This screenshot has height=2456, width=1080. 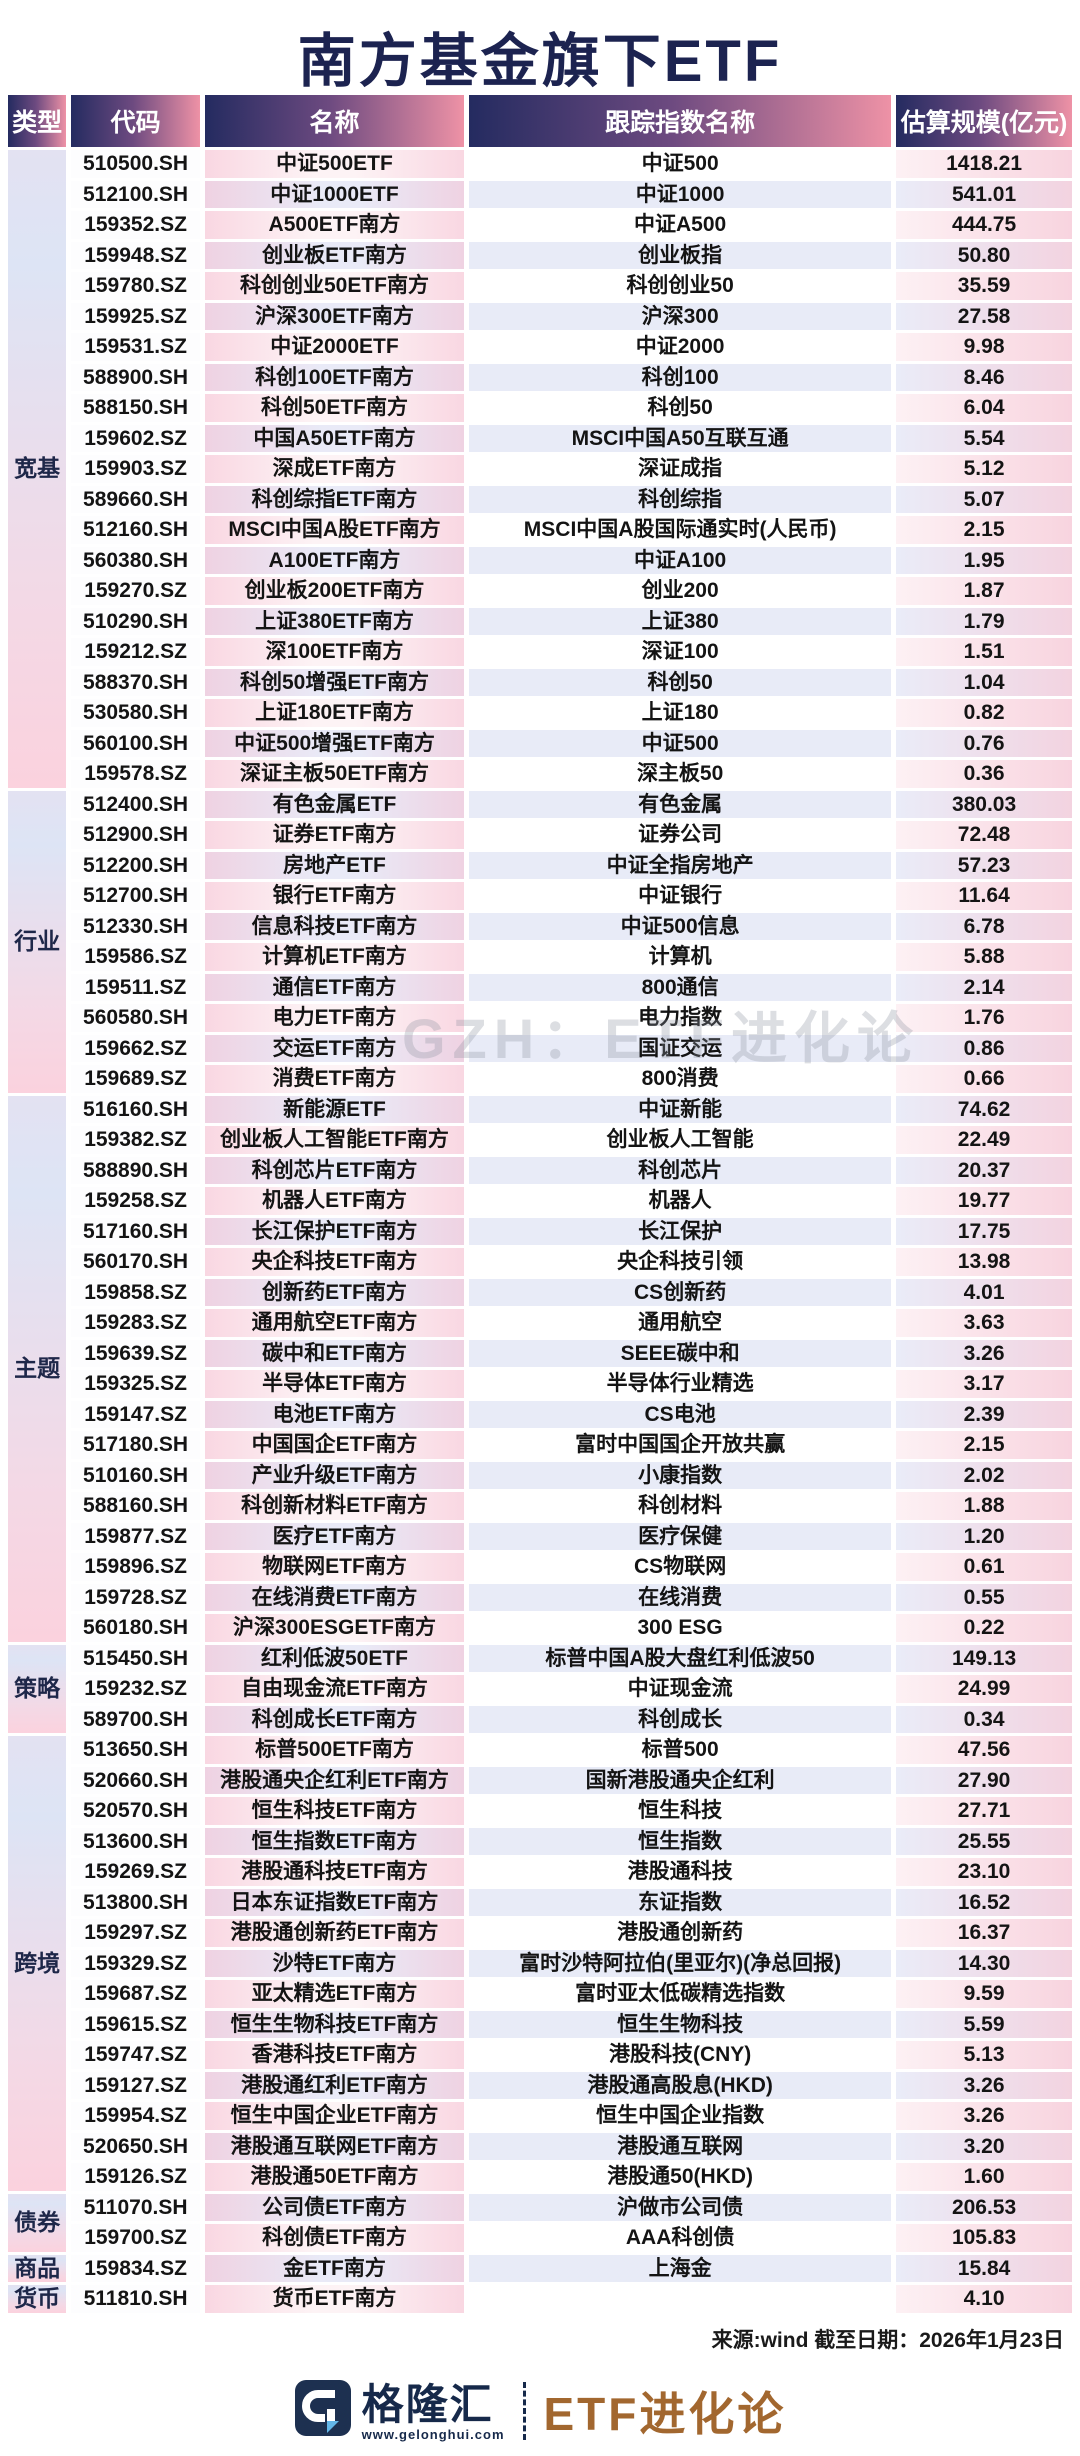 What do you see at coordinates (135, 469) in the screenshot?
I see `code-cell: 159903.SZ` at bounding box center [135, 469].